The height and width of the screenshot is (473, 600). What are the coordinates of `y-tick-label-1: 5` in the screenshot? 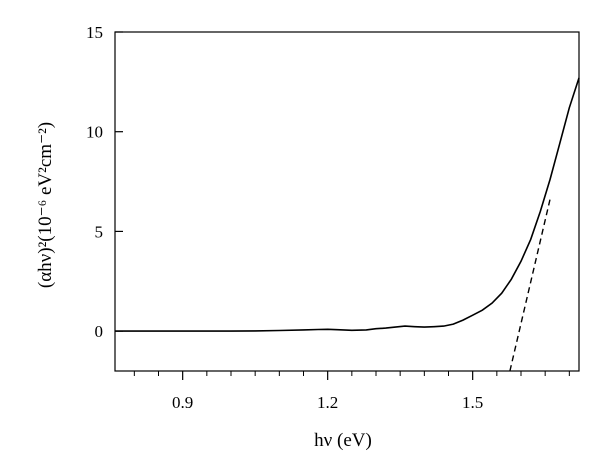 It's located at (99, 231).